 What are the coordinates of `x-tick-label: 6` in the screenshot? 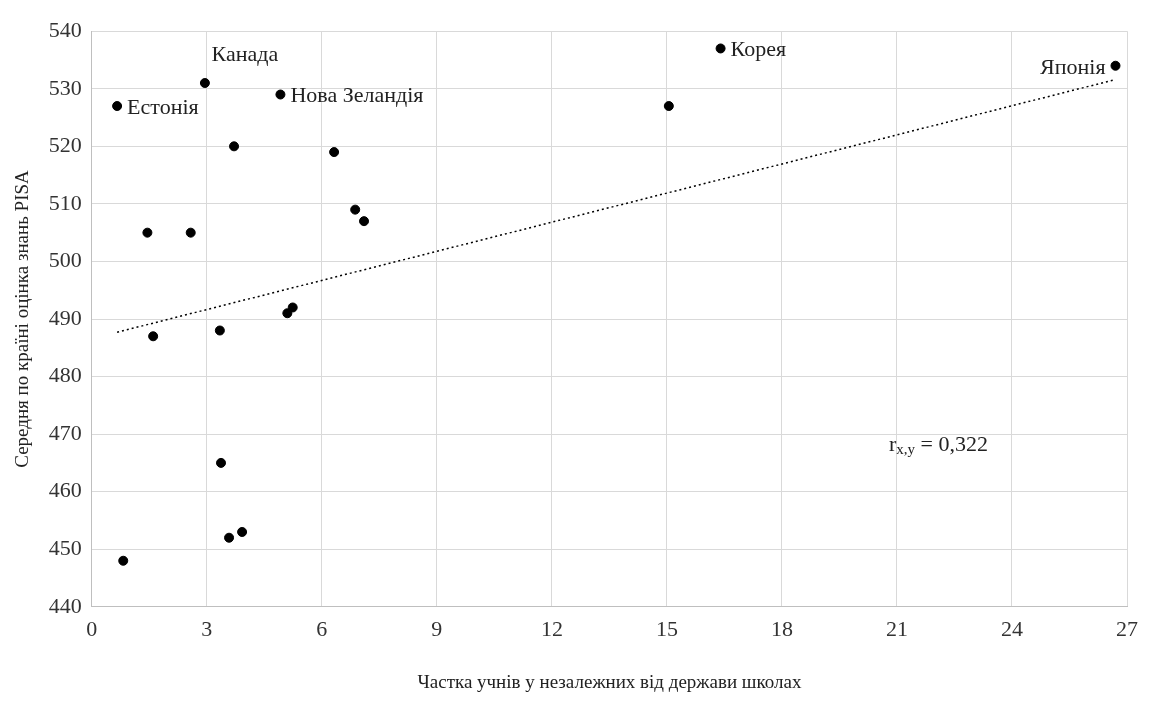 It's located at (322, 628).